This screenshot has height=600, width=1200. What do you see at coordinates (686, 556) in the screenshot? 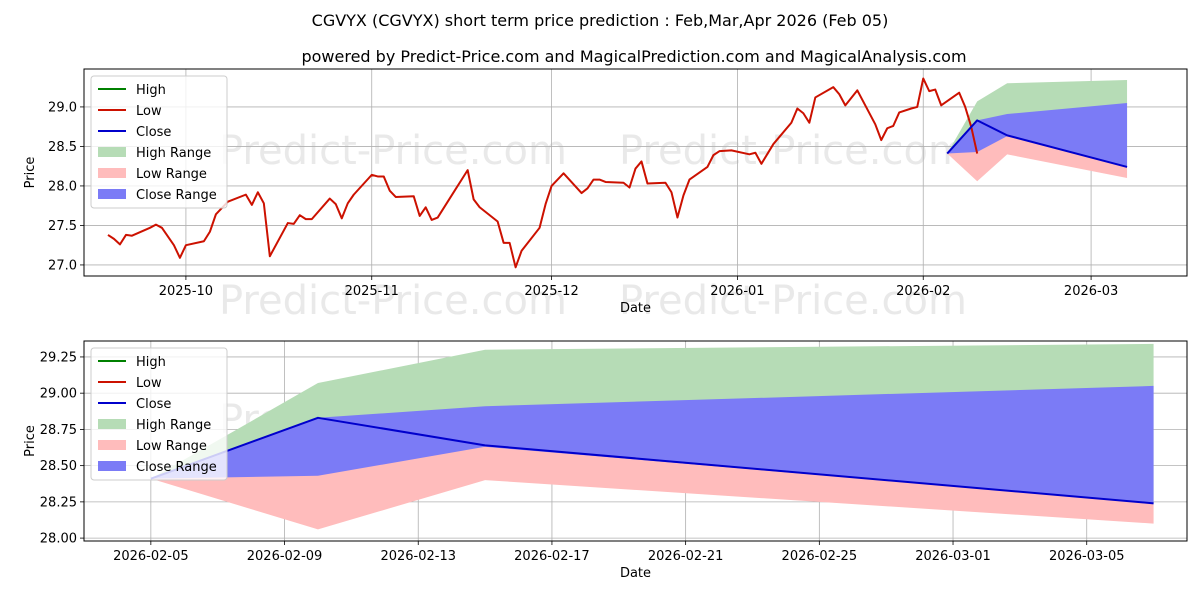
I see `x-tick-label: 2026-02-21` at bounding box center [686, 556].